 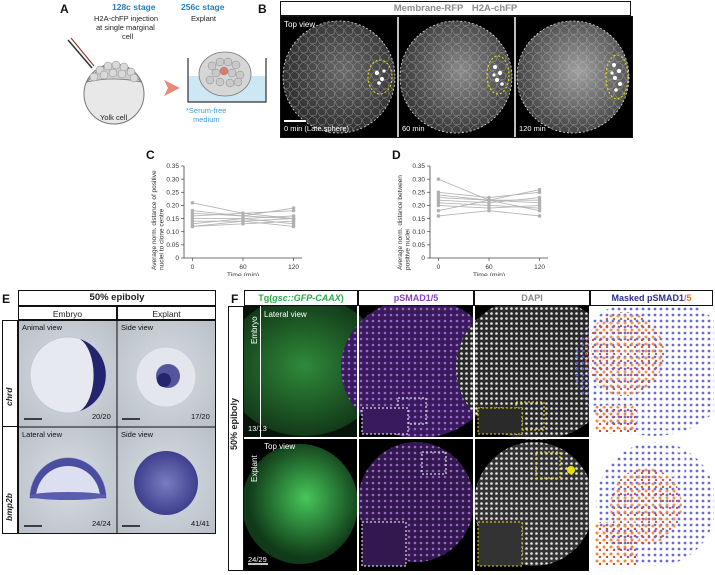 I want to click on e-view-animal: Animal view, so click(x=42, y=327).